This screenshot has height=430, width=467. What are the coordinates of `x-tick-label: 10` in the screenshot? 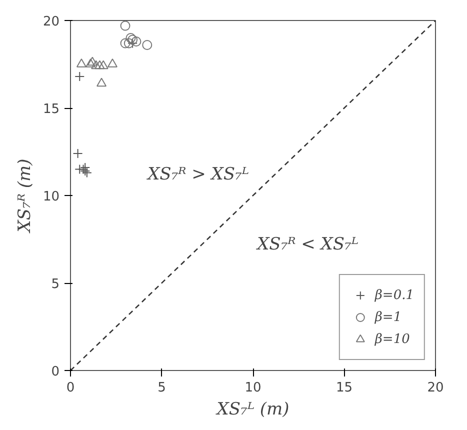 It's located at (253, 388).